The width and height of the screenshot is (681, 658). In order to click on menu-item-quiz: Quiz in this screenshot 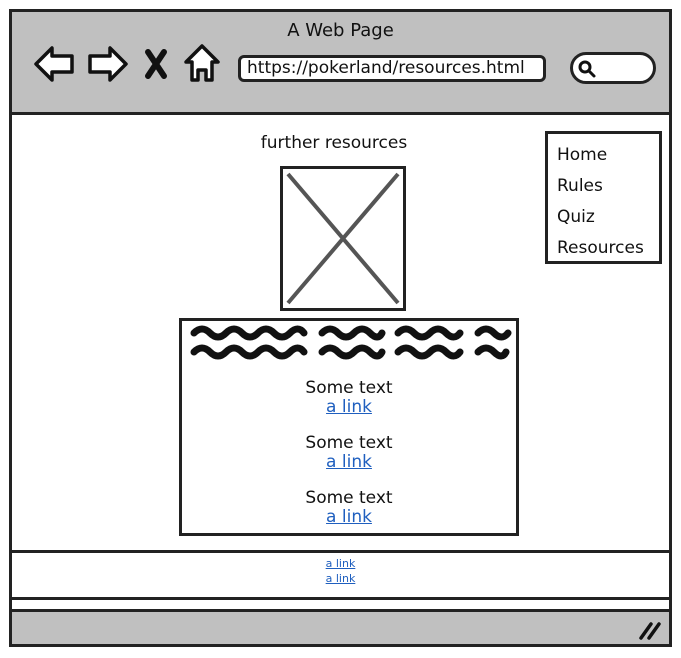, I will do `click(576, 217)`.